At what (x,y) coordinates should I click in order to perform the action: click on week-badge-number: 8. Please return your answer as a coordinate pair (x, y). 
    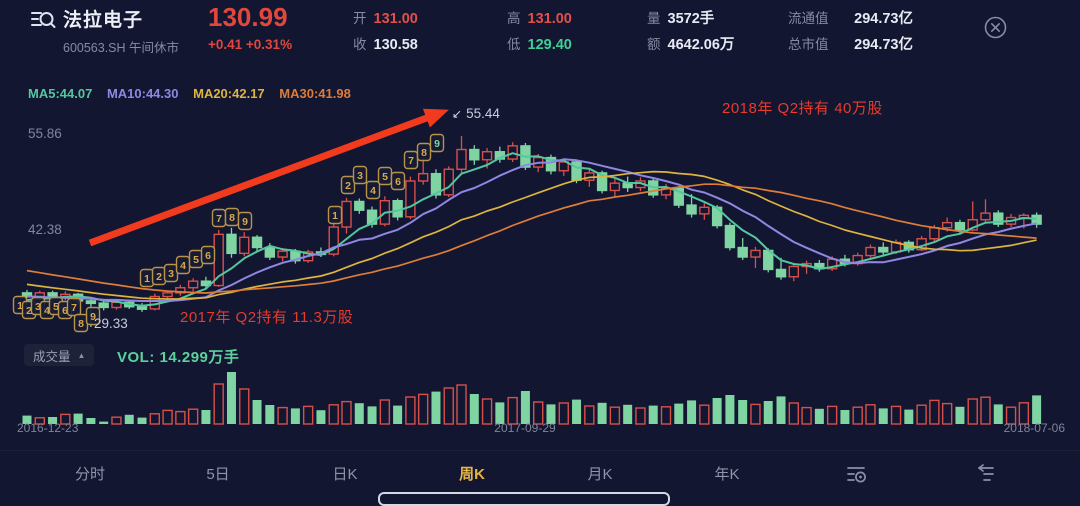
    Looking at the image, I should click on (81, 324).